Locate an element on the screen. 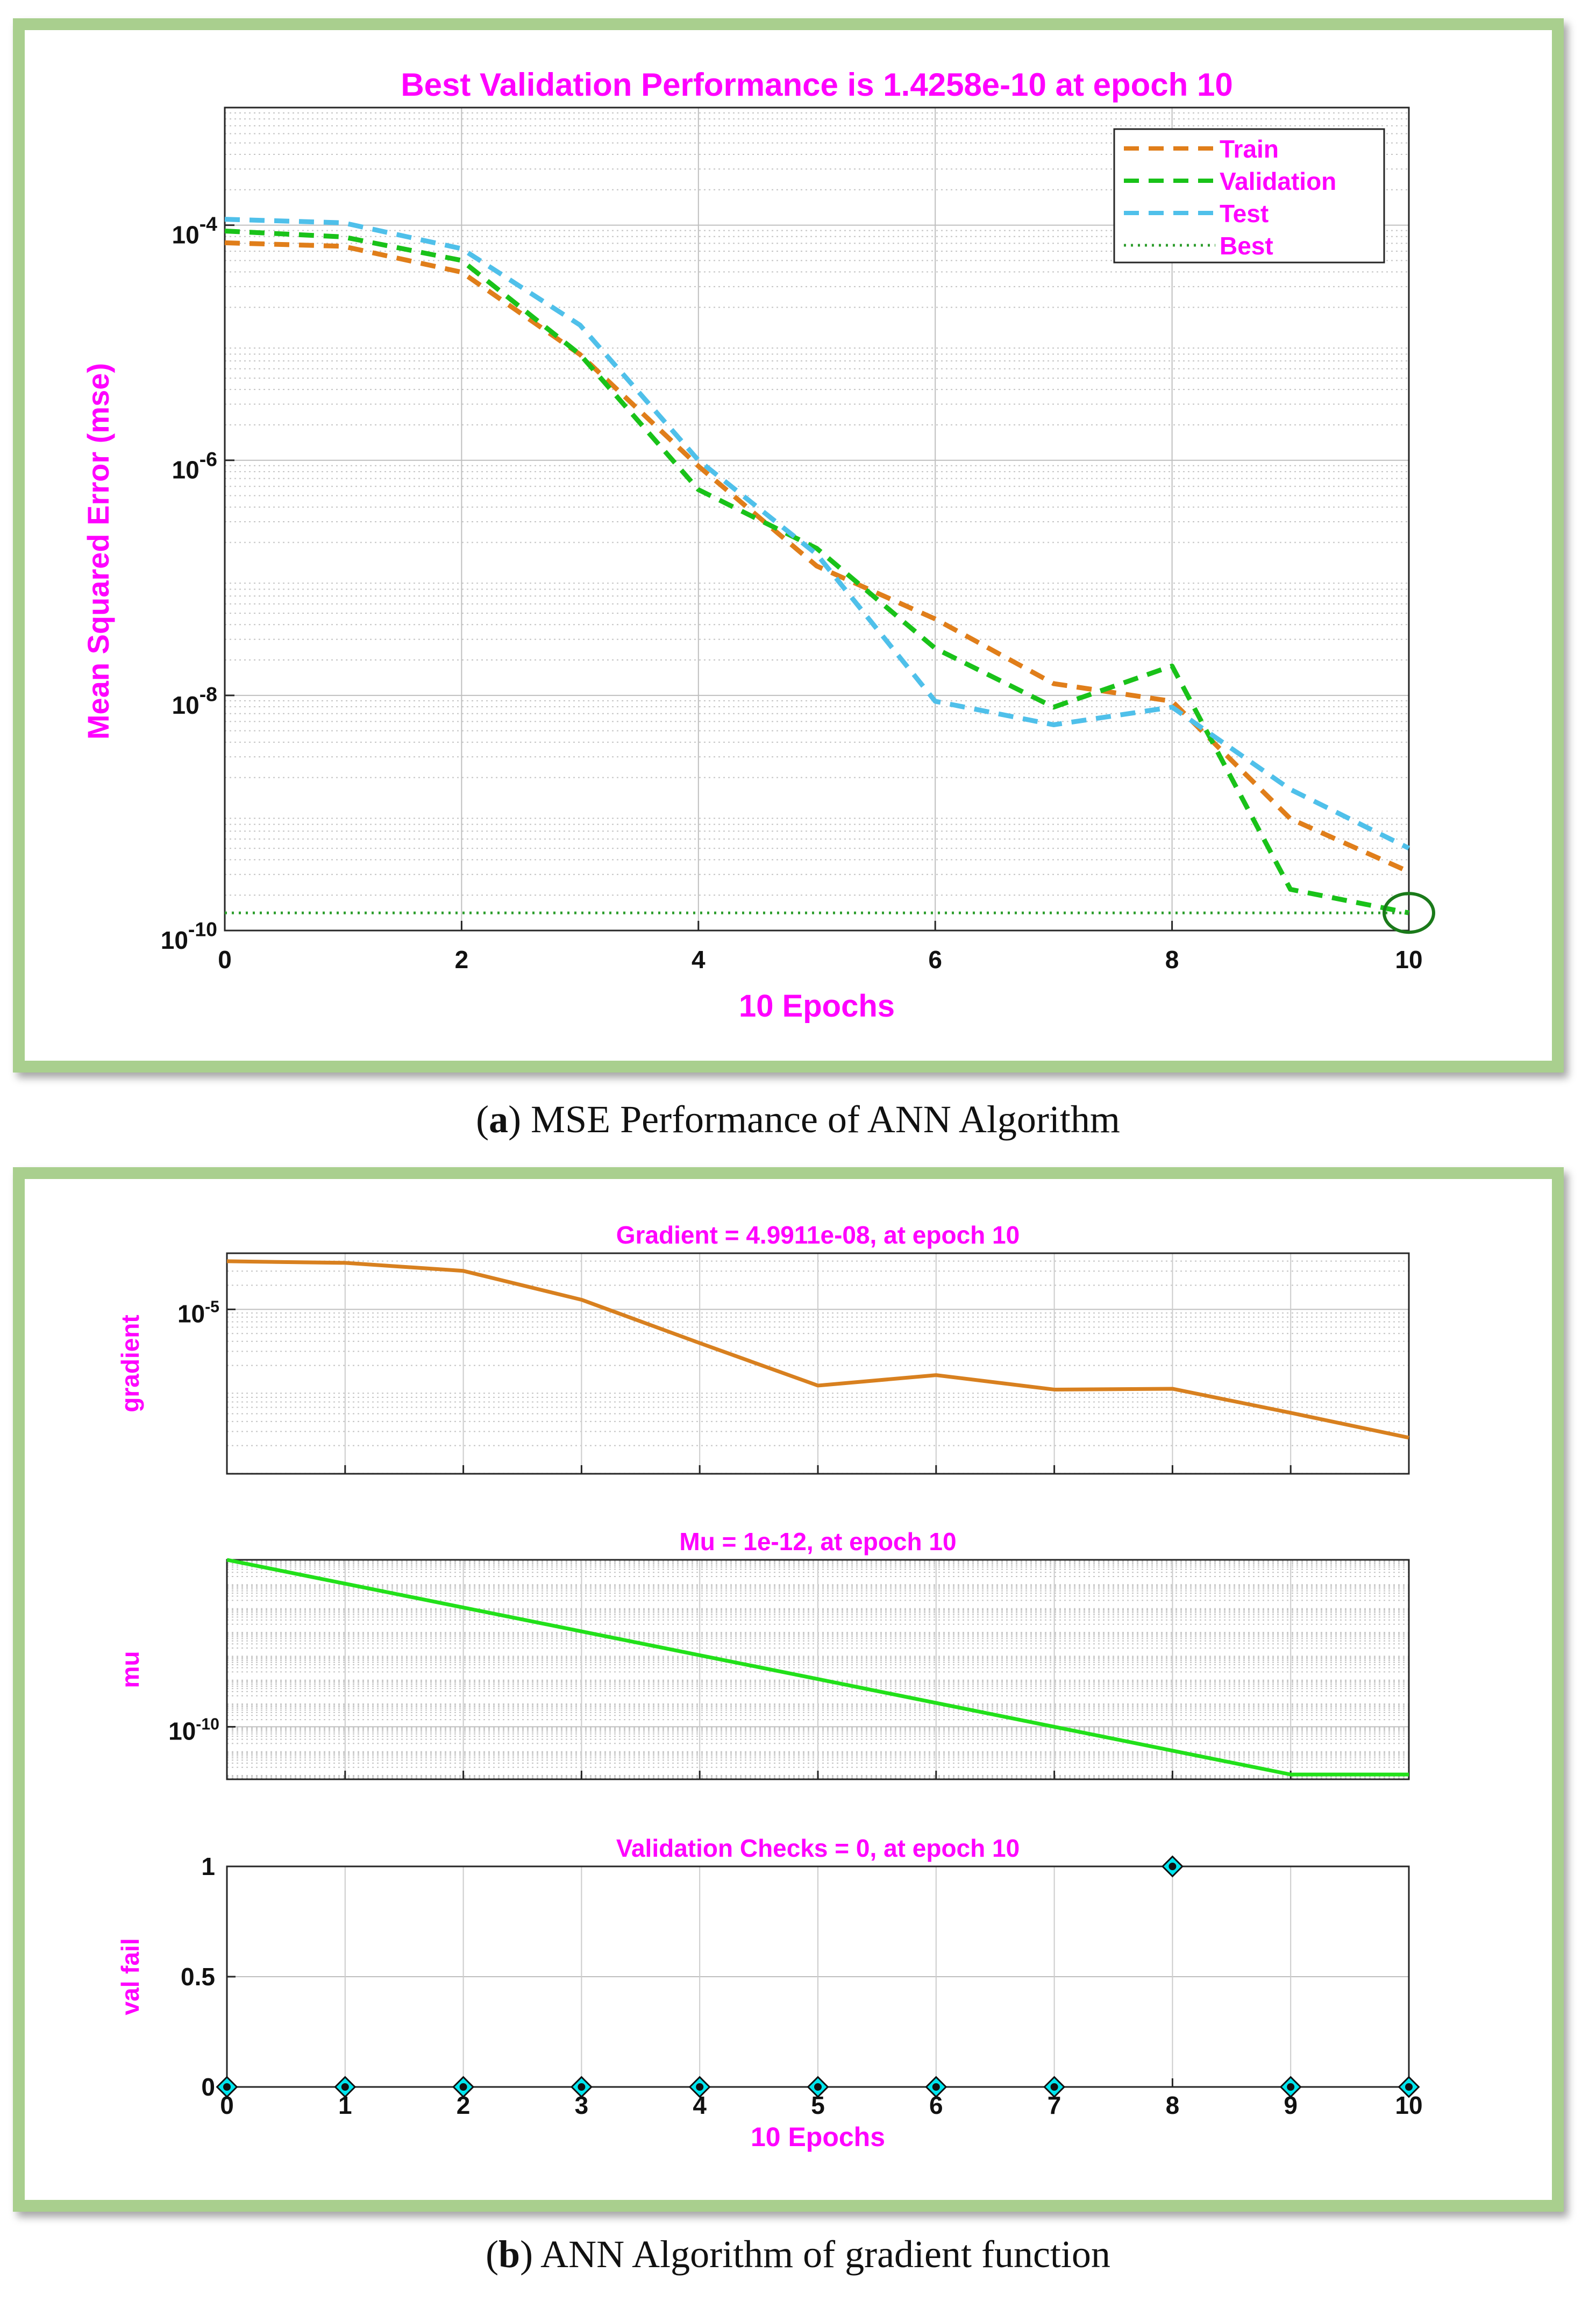 This screenshot has height=2315, width=1596. subplot-title: Gradient = 4.9911e-08, at epoch 10 is located at coordinates (818, 1235).